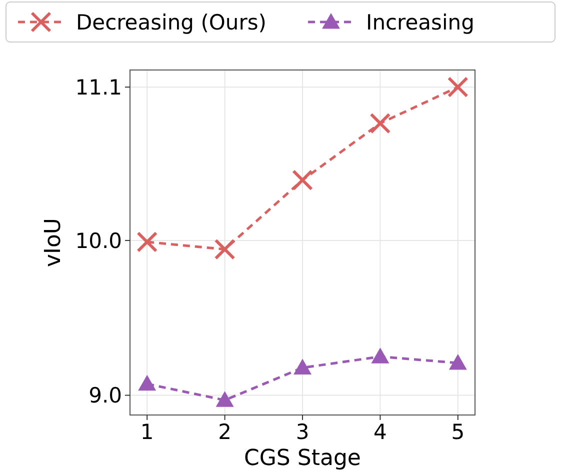  I want to click on legend-label: Decreasing (Ours), so click(171, 22).